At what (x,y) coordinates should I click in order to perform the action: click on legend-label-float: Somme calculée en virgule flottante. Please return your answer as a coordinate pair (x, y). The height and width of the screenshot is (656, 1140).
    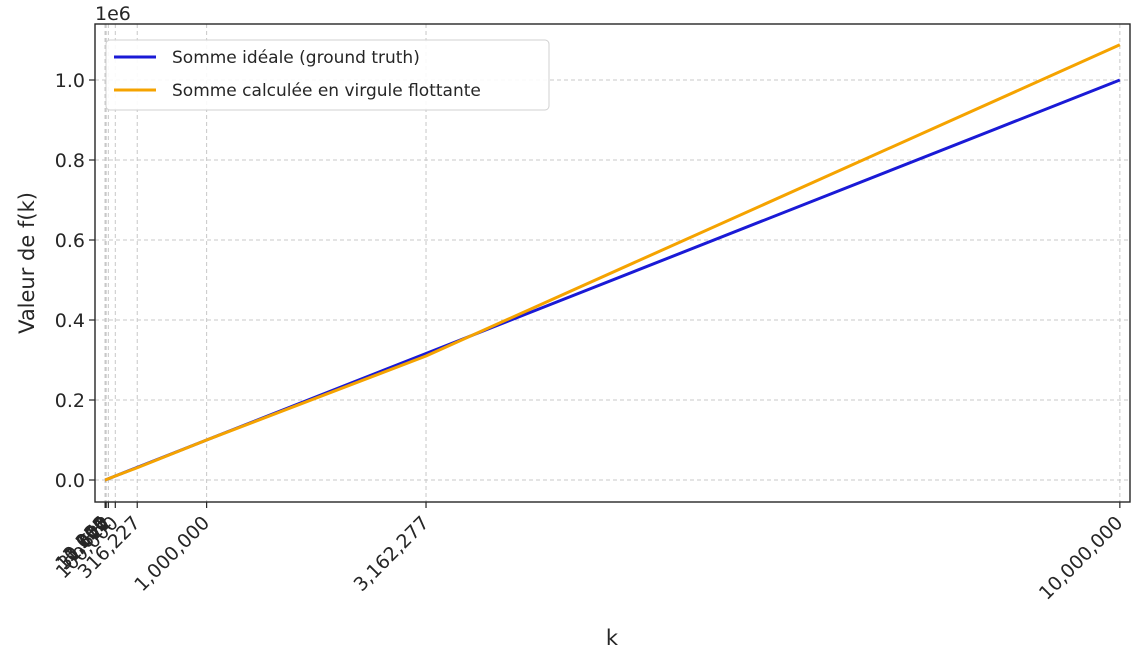
    Looking at the image, I should click on (326, 91).